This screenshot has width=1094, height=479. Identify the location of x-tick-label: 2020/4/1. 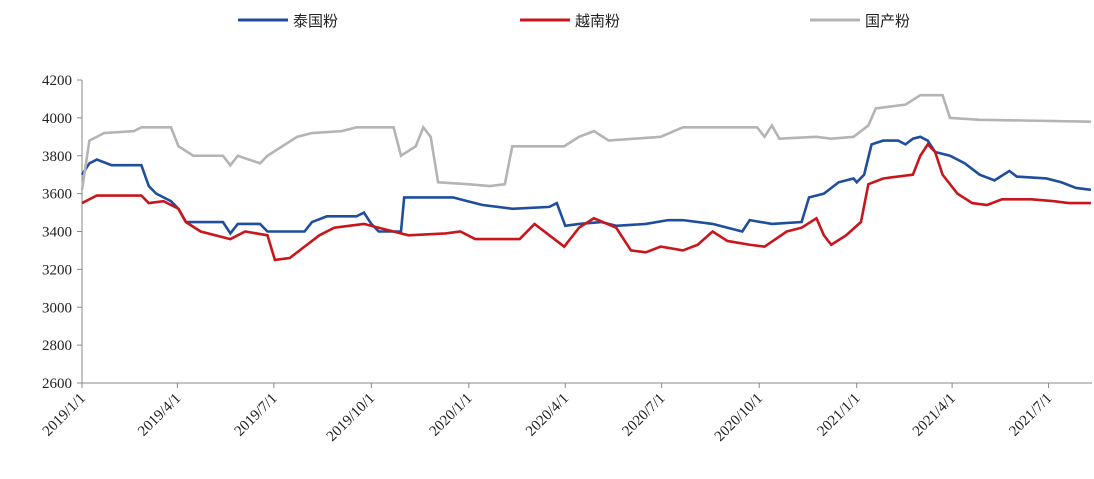
(547, 415).